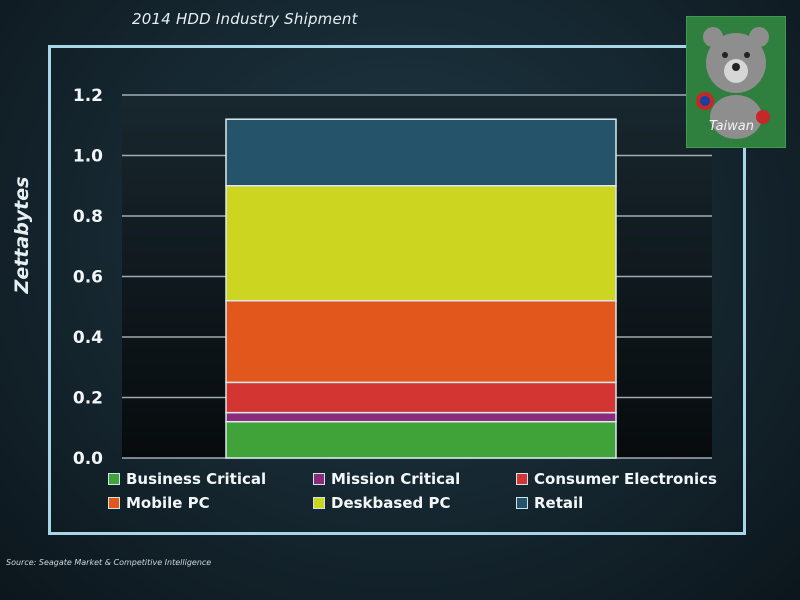 The width and height of the screenshot is (800, 600). I want to click on y-tick-label: 0.8, so click(88, 217).